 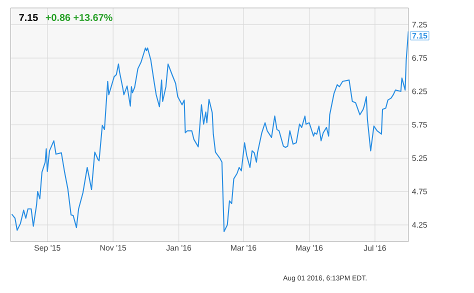 What do you see at coordinates (79, 17) in the screenshot?
I see `chart-subtitle: +0.86 +13.67%` at bounding box center [79, 17].